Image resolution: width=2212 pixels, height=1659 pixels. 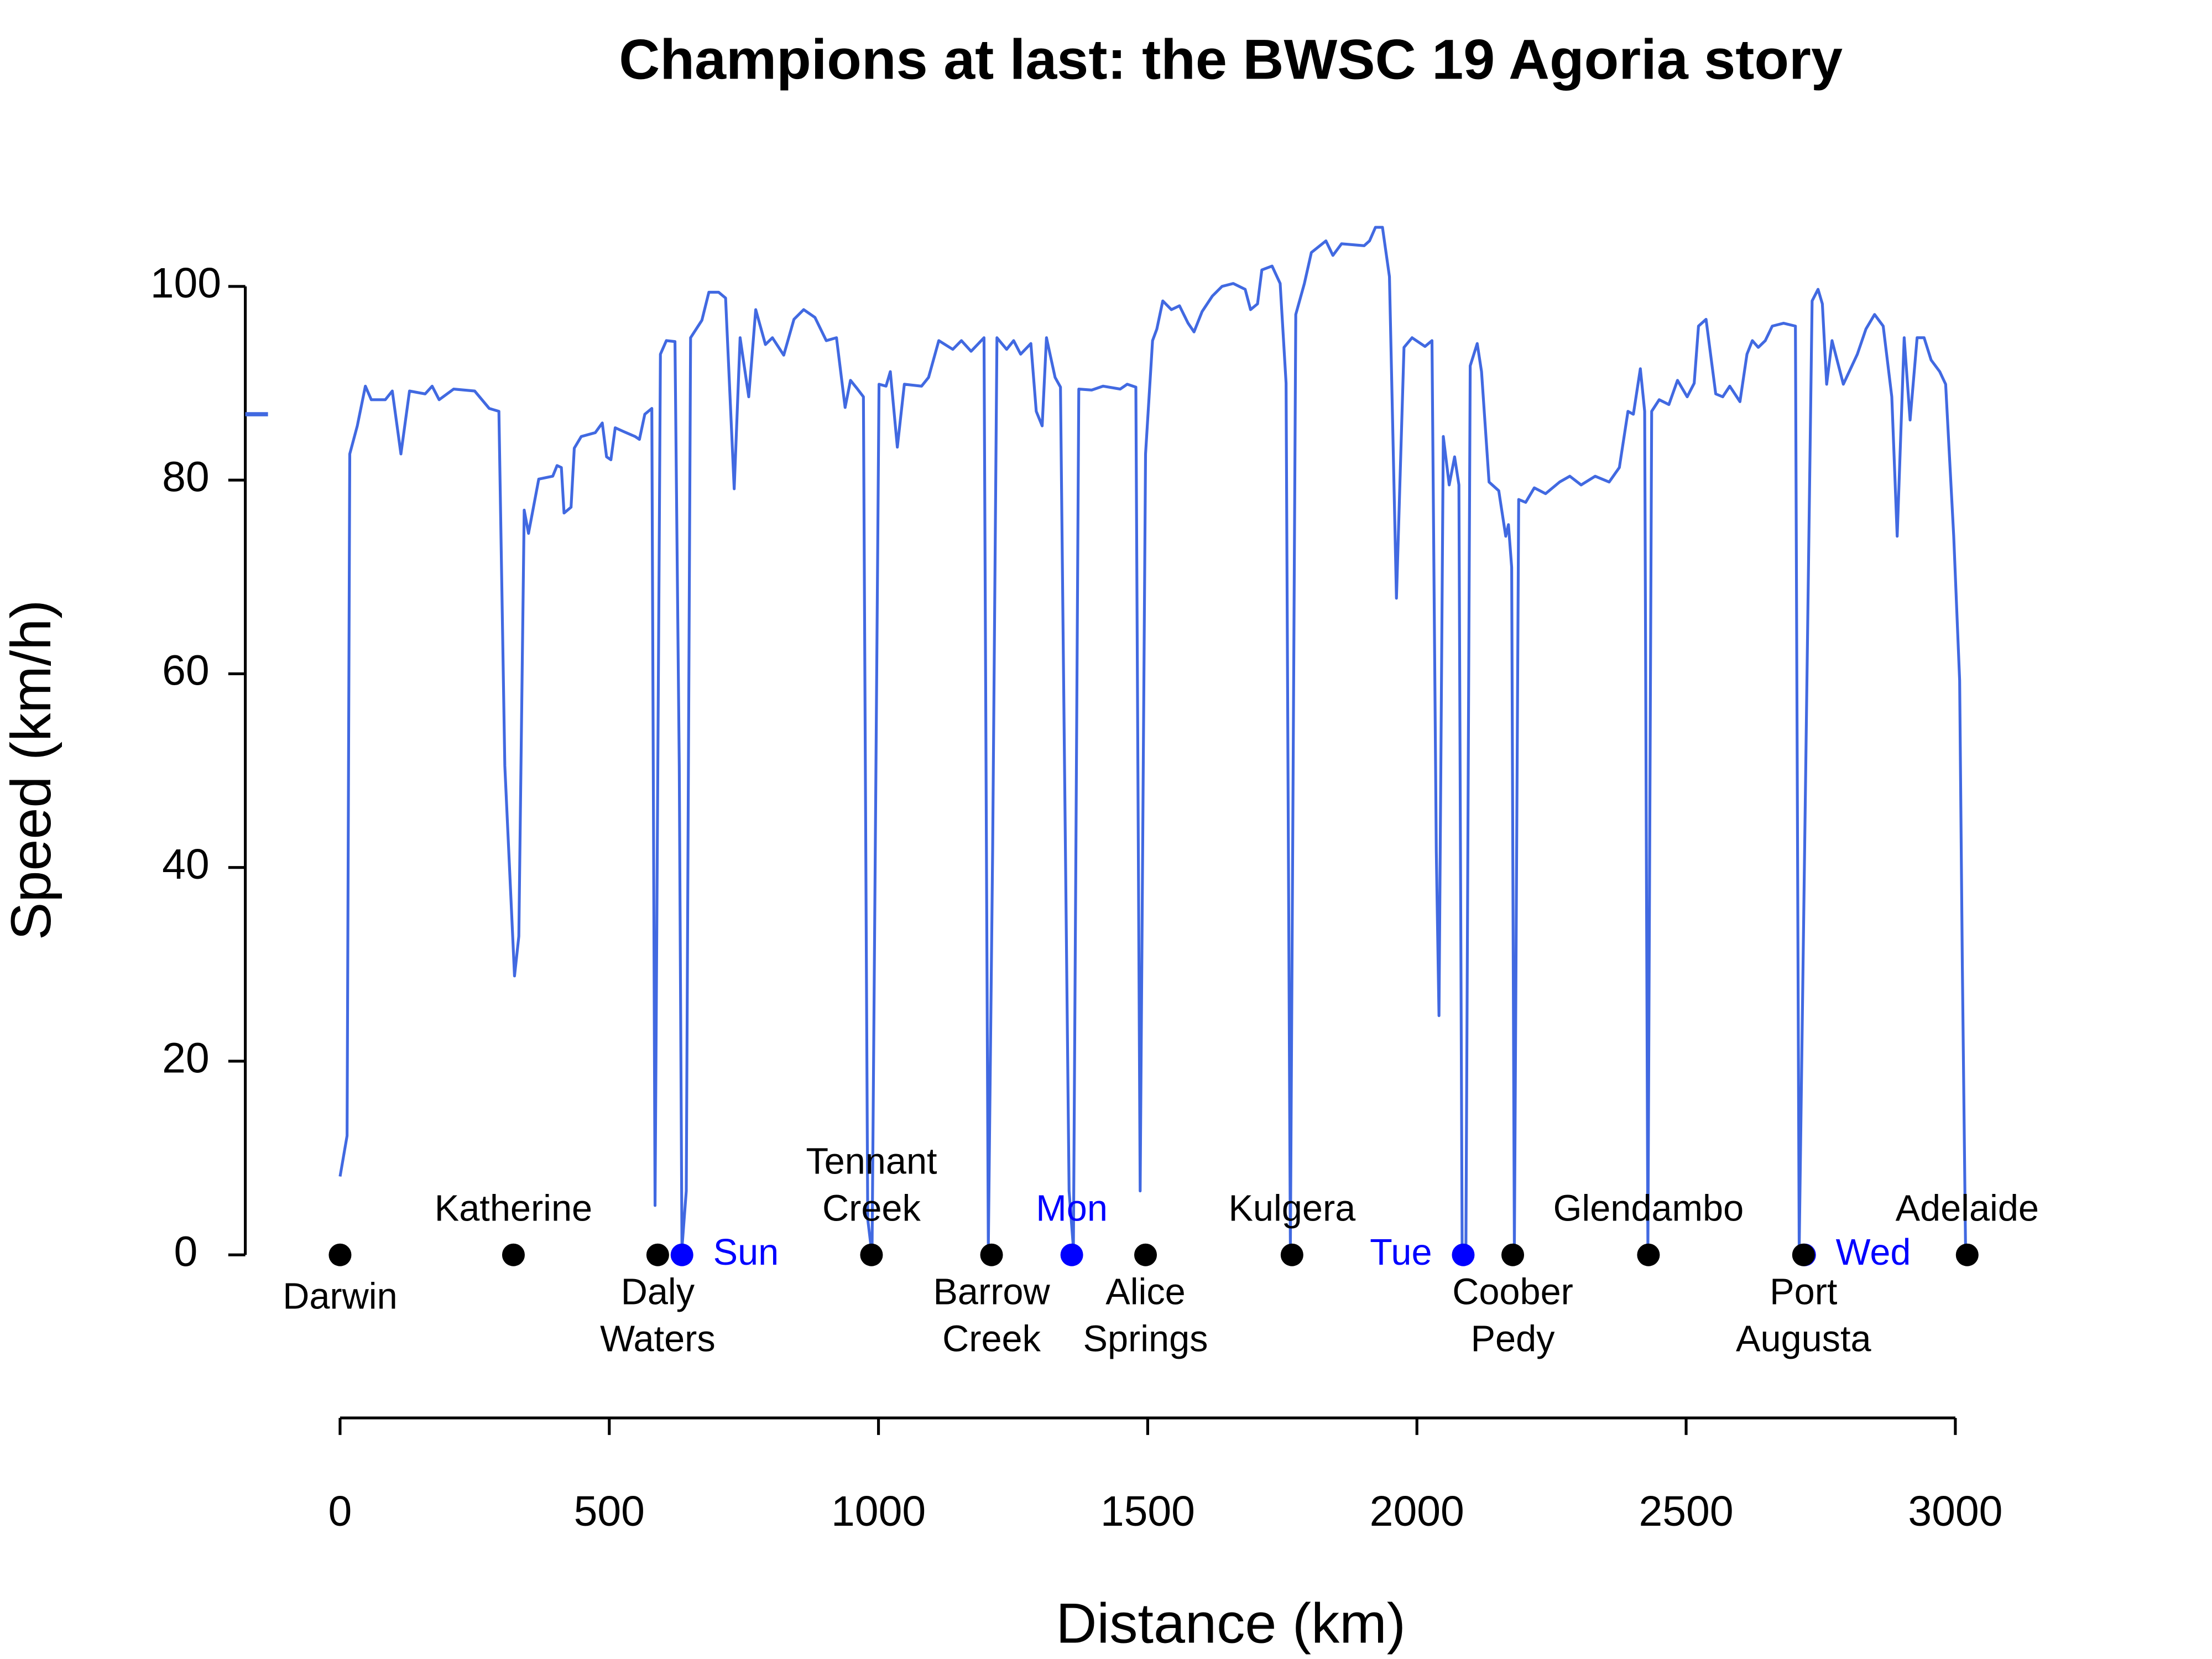 I want to click on place-label: Springs, so click(x=1146, y=1339).